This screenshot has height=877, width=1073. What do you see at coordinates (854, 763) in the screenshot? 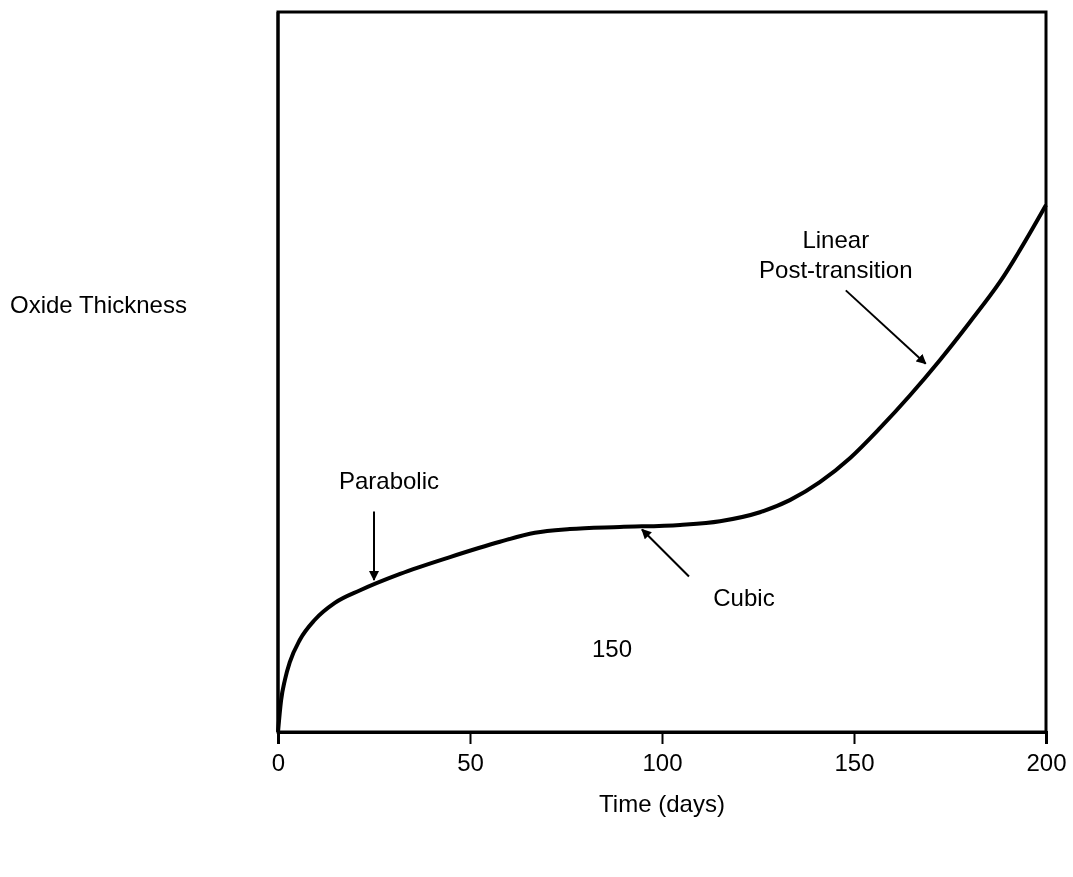
I see `x-tick-label: 150` at bounding box center [854, 763].